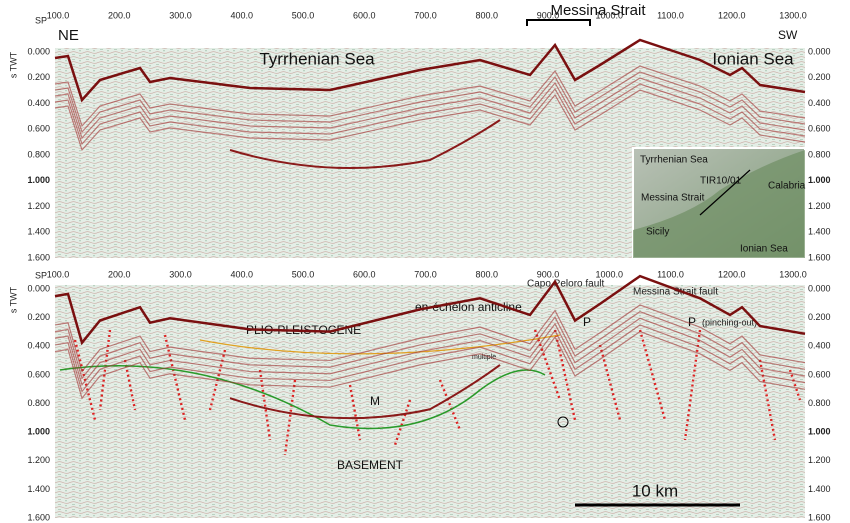 The width and height of the screenshot is (850, 523). I want to click on inset-label: TIR10/01, so click(721, 181).